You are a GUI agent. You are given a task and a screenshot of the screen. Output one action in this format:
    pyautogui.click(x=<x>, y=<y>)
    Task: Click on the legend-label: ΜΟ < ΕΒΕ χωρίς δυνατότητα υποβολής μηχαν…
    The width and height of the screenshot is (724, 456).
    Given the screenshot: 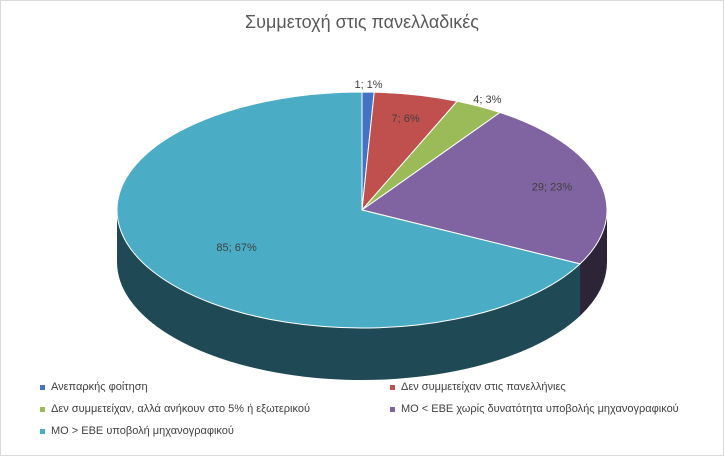 What is the action you would take?
    pyautogui.click(x=540, y=409)
    